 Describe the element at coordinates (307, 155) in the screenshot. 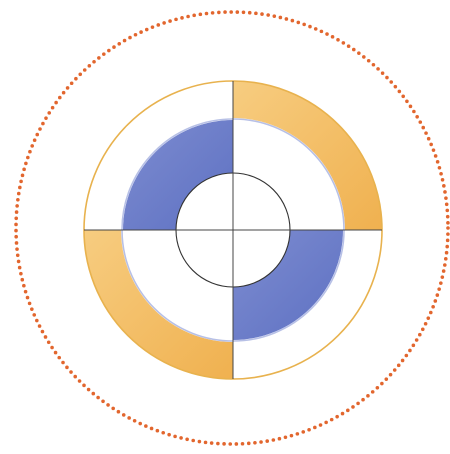

I see `yellow-segment-top-right` at that location.